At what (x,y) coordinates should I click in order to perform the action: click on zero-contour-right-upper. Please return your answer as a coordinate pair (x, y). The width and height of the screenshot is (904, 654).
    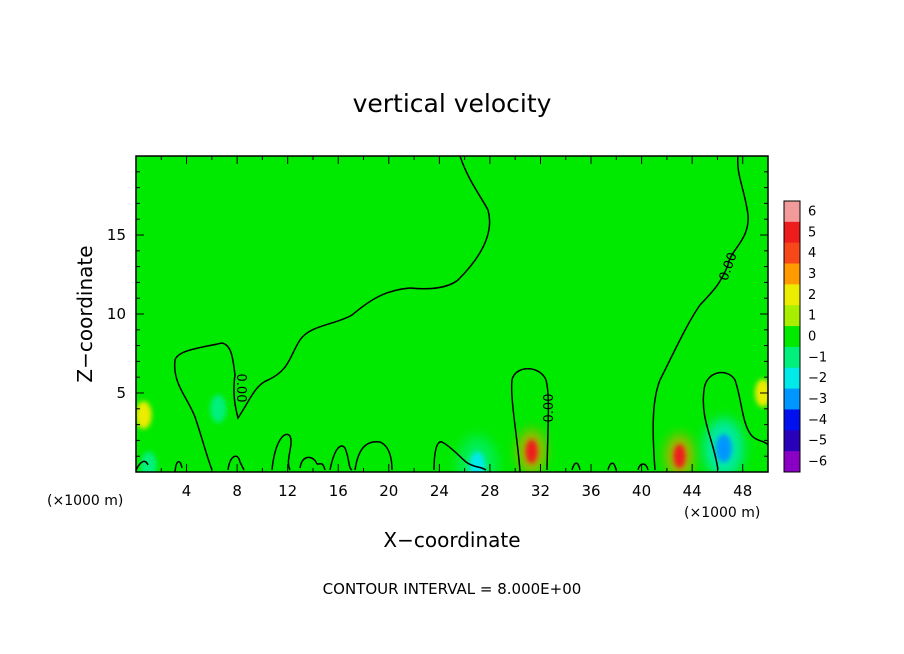
    Looking at the image, I should click on (700, 313).